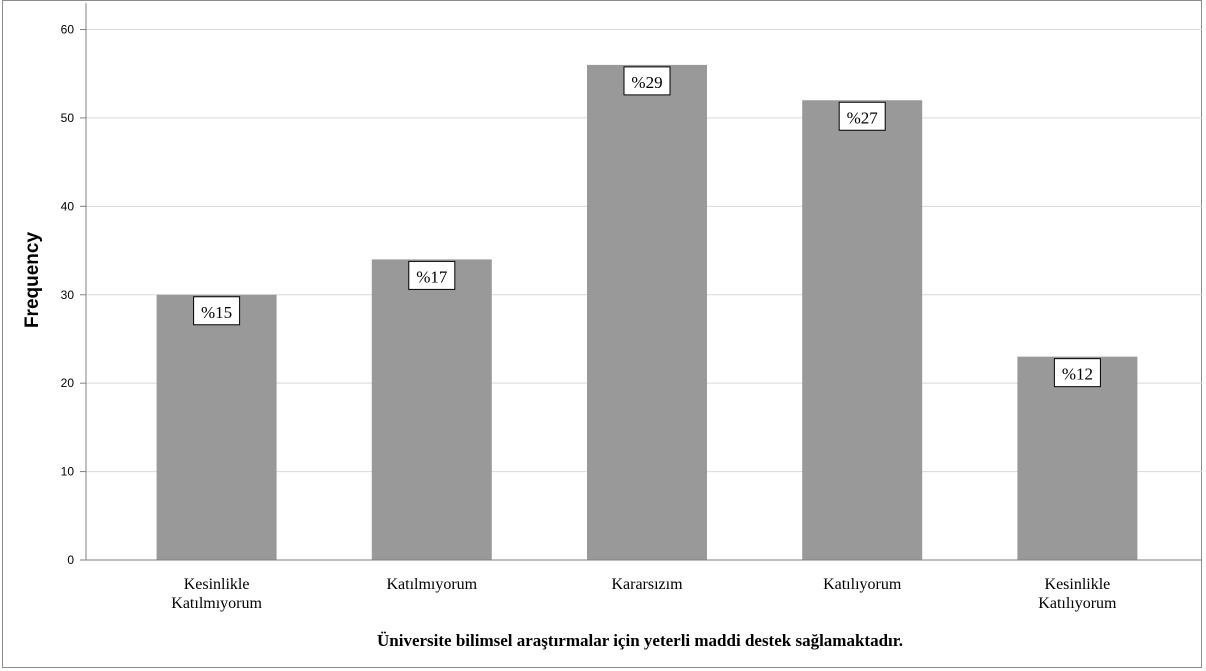 Image resolution: width=1206 pixels, height=671 pixels. Describe the element at coordinates (1077, 594) in the screenshot. I see `x-tick-label: Kesinlikle Katılıyorum` at that location.